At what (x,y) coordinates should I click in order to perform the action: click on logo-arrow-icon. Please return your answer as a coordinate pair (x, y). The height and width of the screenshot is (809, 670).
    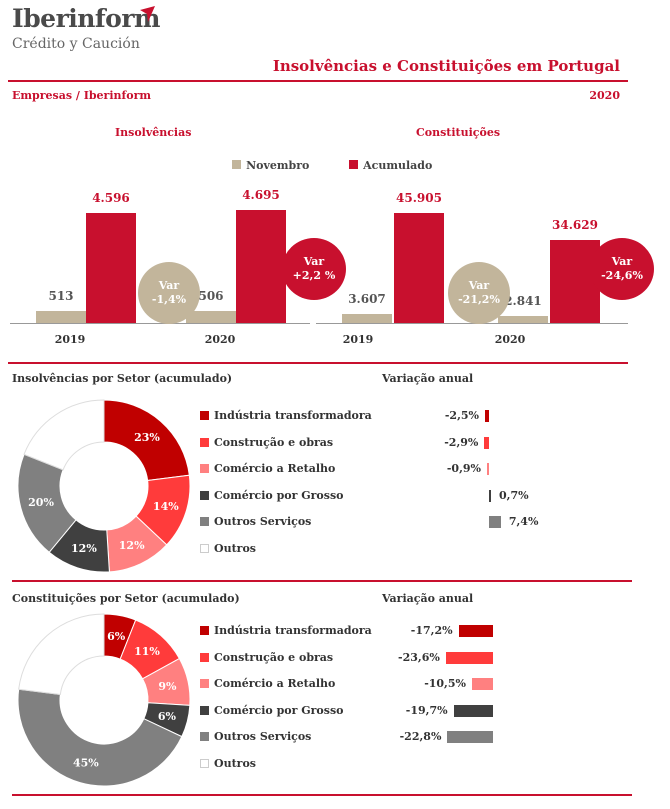
    Looking at the image, I should click on (147, 14).